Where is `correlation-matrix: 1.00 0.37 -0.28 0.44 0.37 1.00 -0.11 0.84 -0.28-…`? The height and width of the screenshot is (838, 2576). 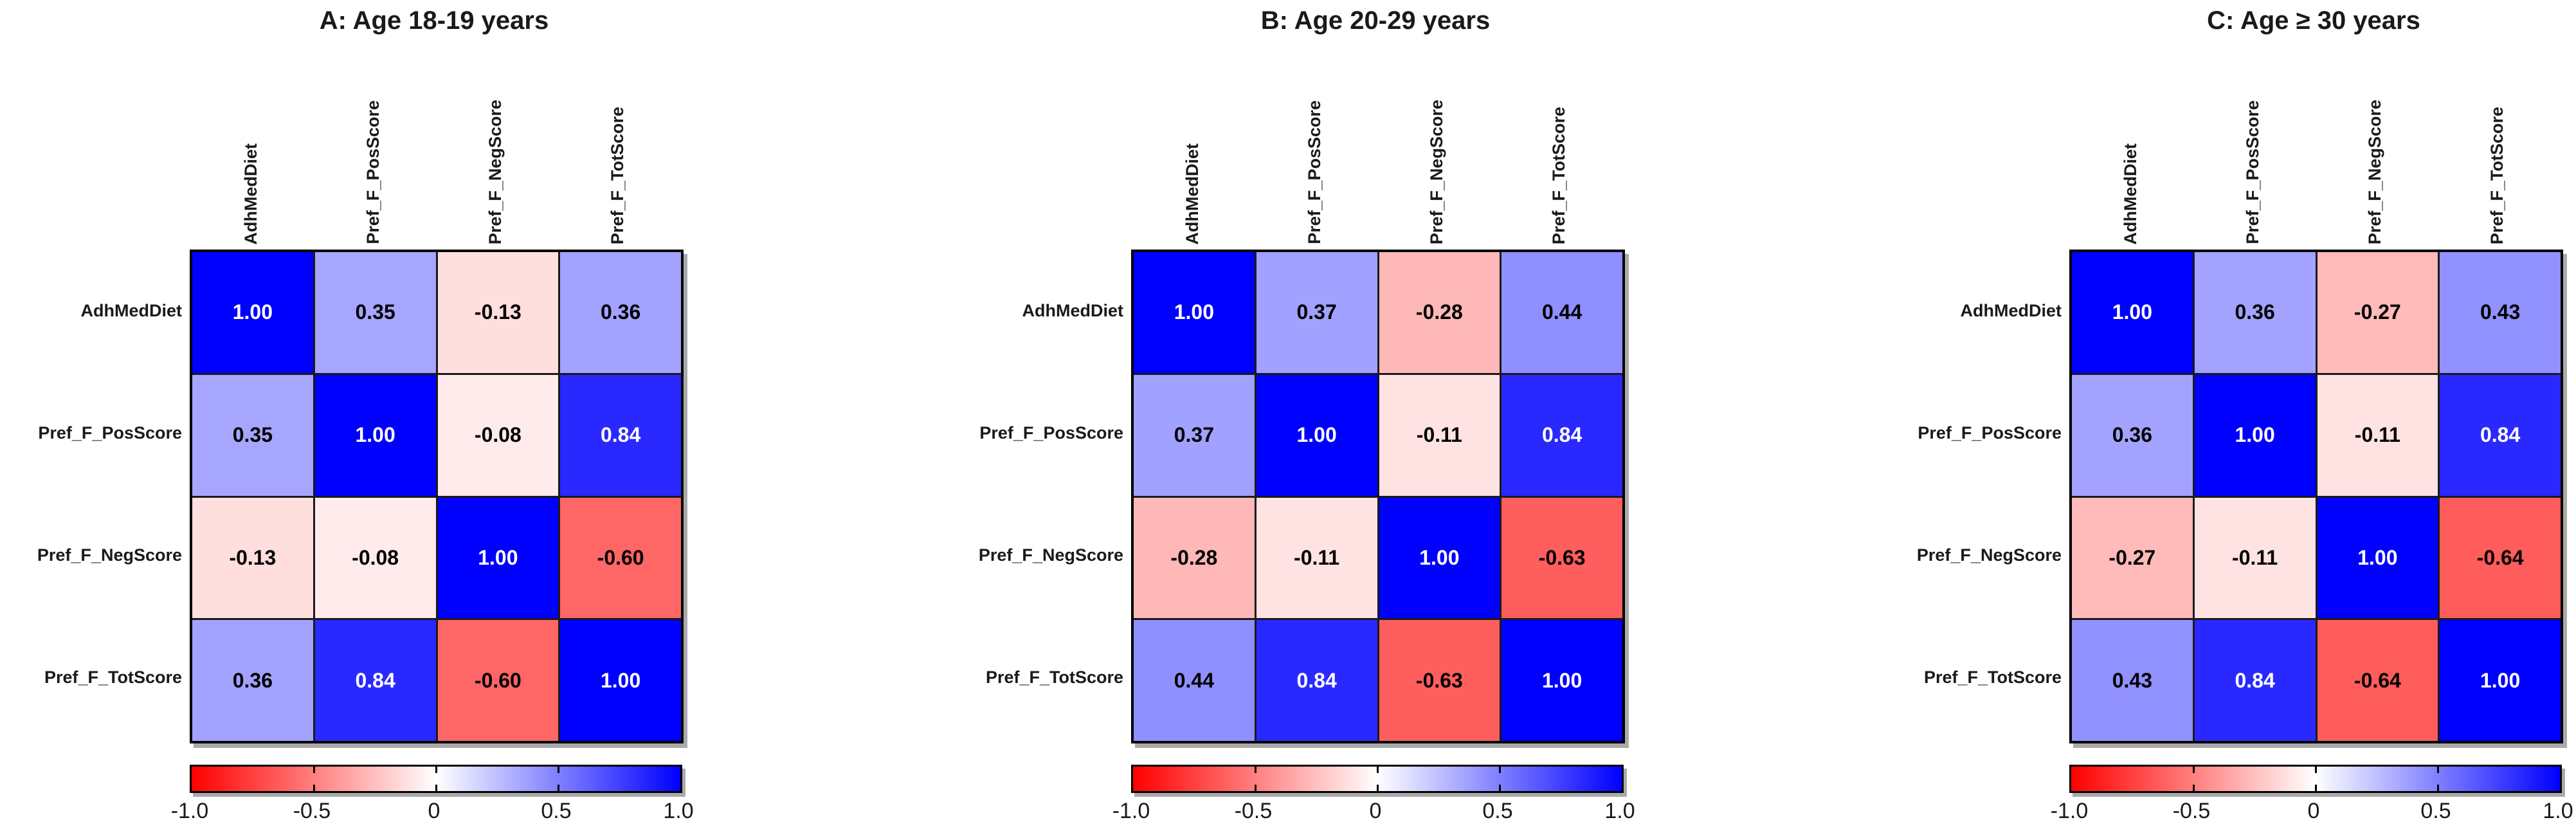
correlation-matrix: 1.00 0.37 -0.28 0.44 0.37 1.00 -0.11 0.84 -0.28-… is located at coordinates (1378, 496).